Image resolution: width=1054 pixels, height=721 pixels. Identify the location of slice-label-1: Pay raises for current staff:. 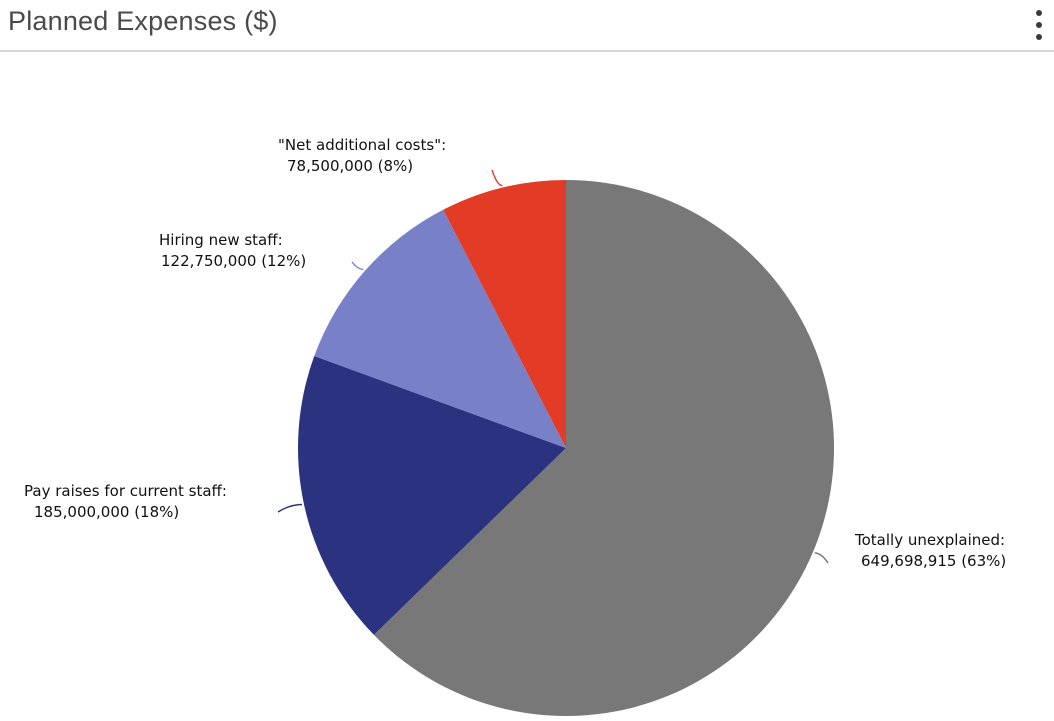
(125, 491).